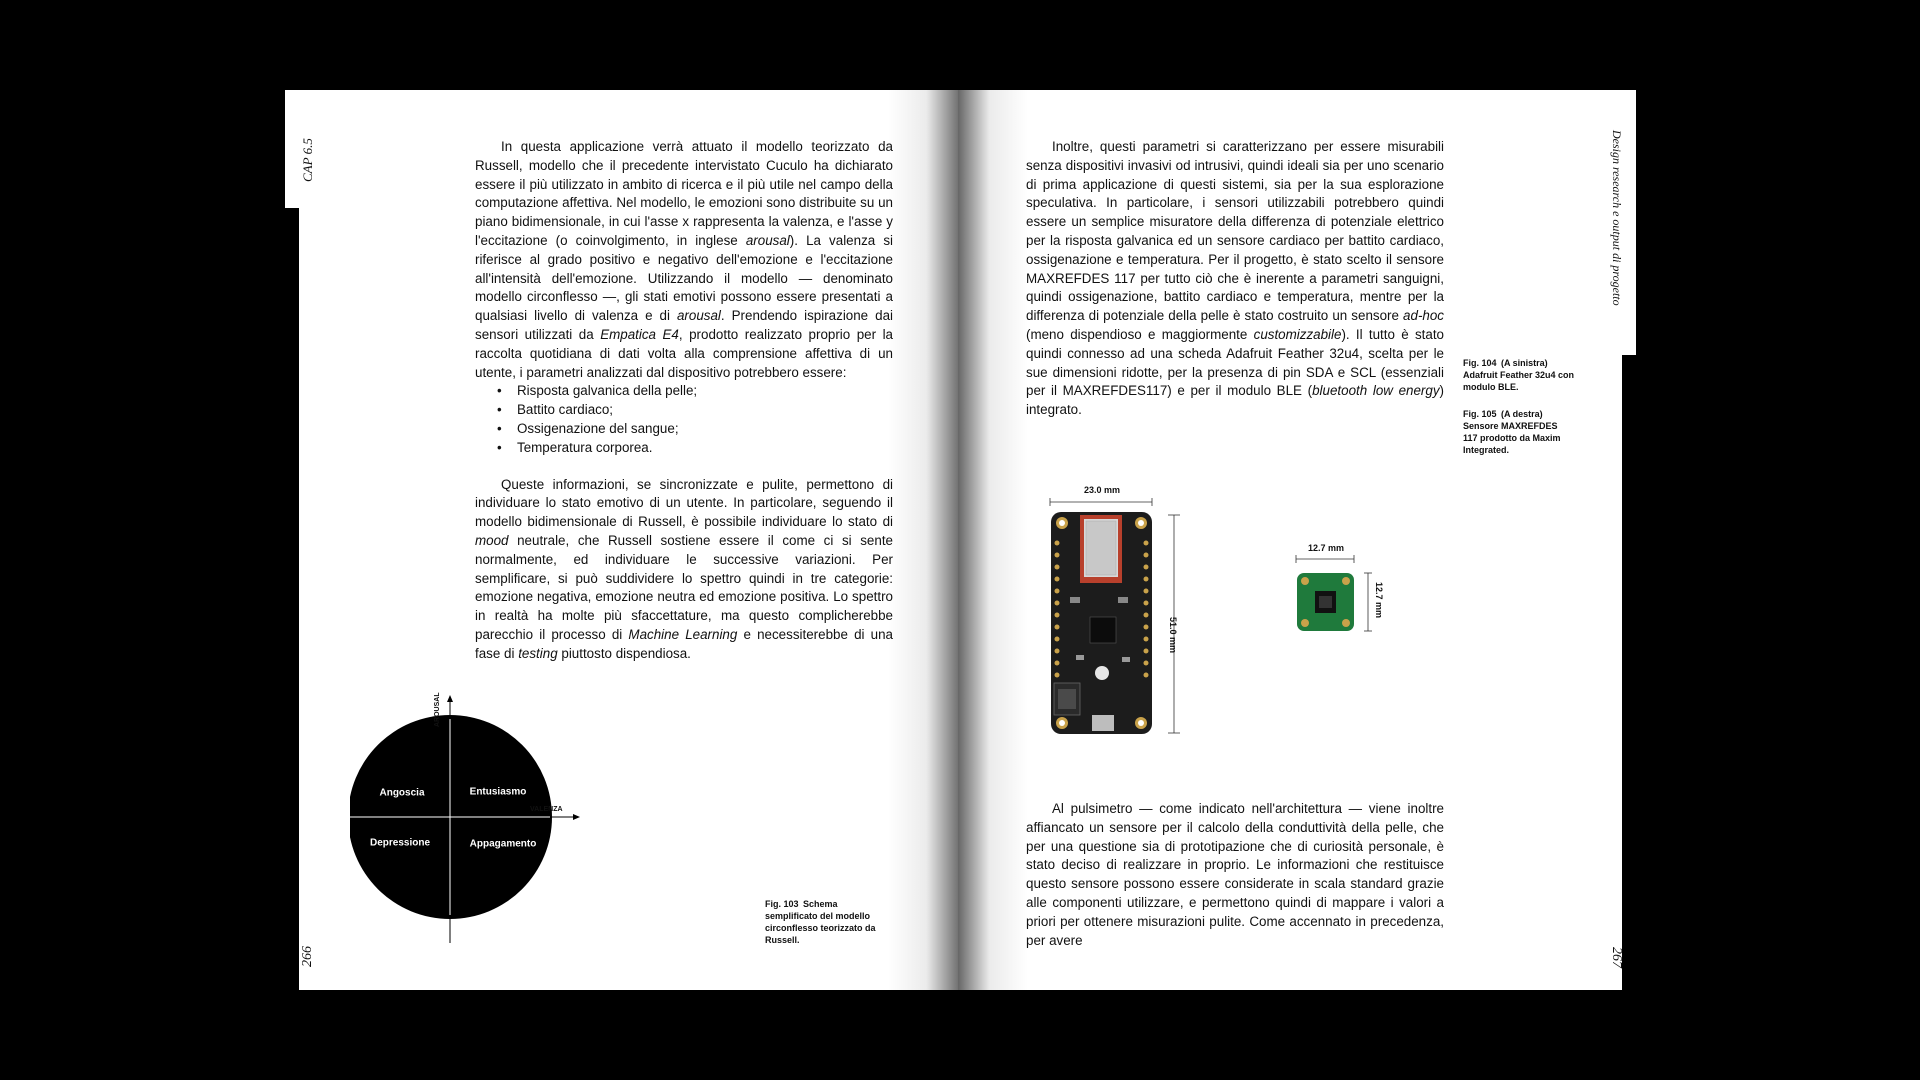 The height and width of the screenshot is (1080, 1920). I want to click on diagram-graphic, so click(465, 819).